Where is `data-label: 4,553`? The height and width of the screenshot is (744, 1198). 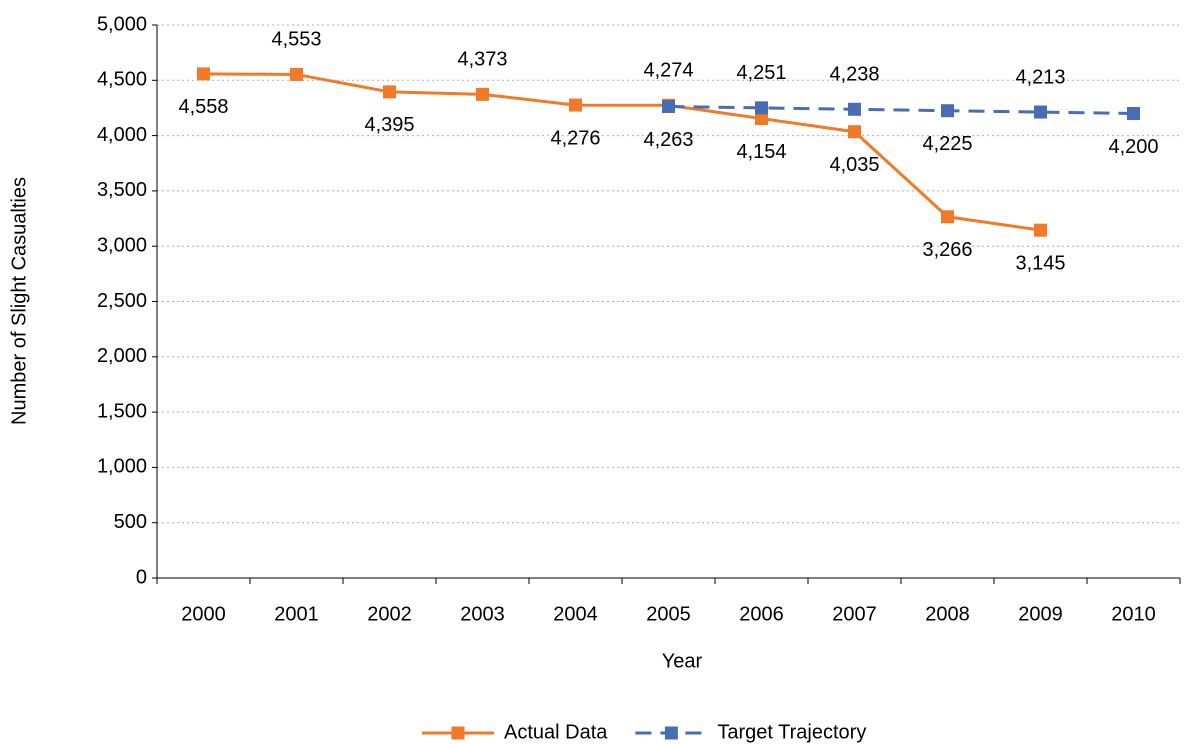
data-label: 4,553 is located at coordinates (296, 40).